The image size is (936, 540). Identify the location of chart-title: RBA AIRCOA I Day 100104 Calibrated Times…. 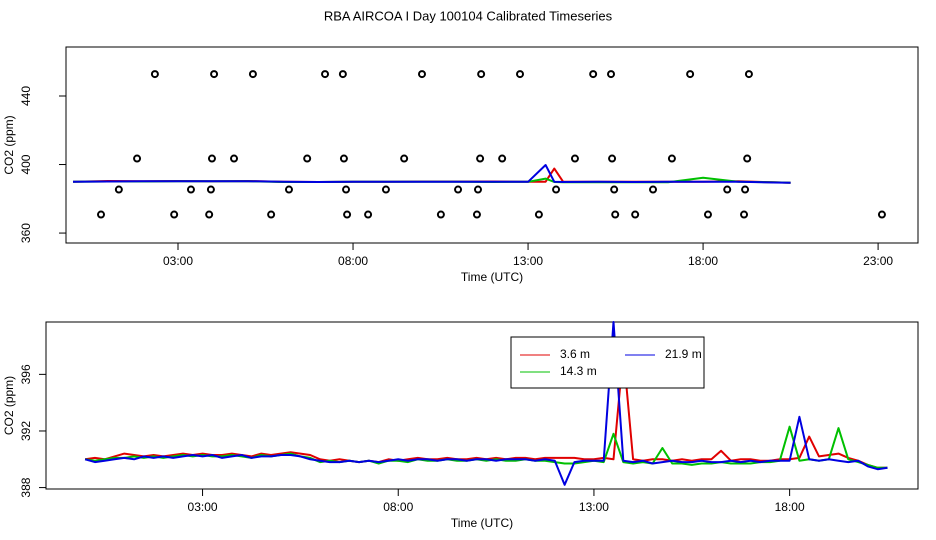
(468, 15).